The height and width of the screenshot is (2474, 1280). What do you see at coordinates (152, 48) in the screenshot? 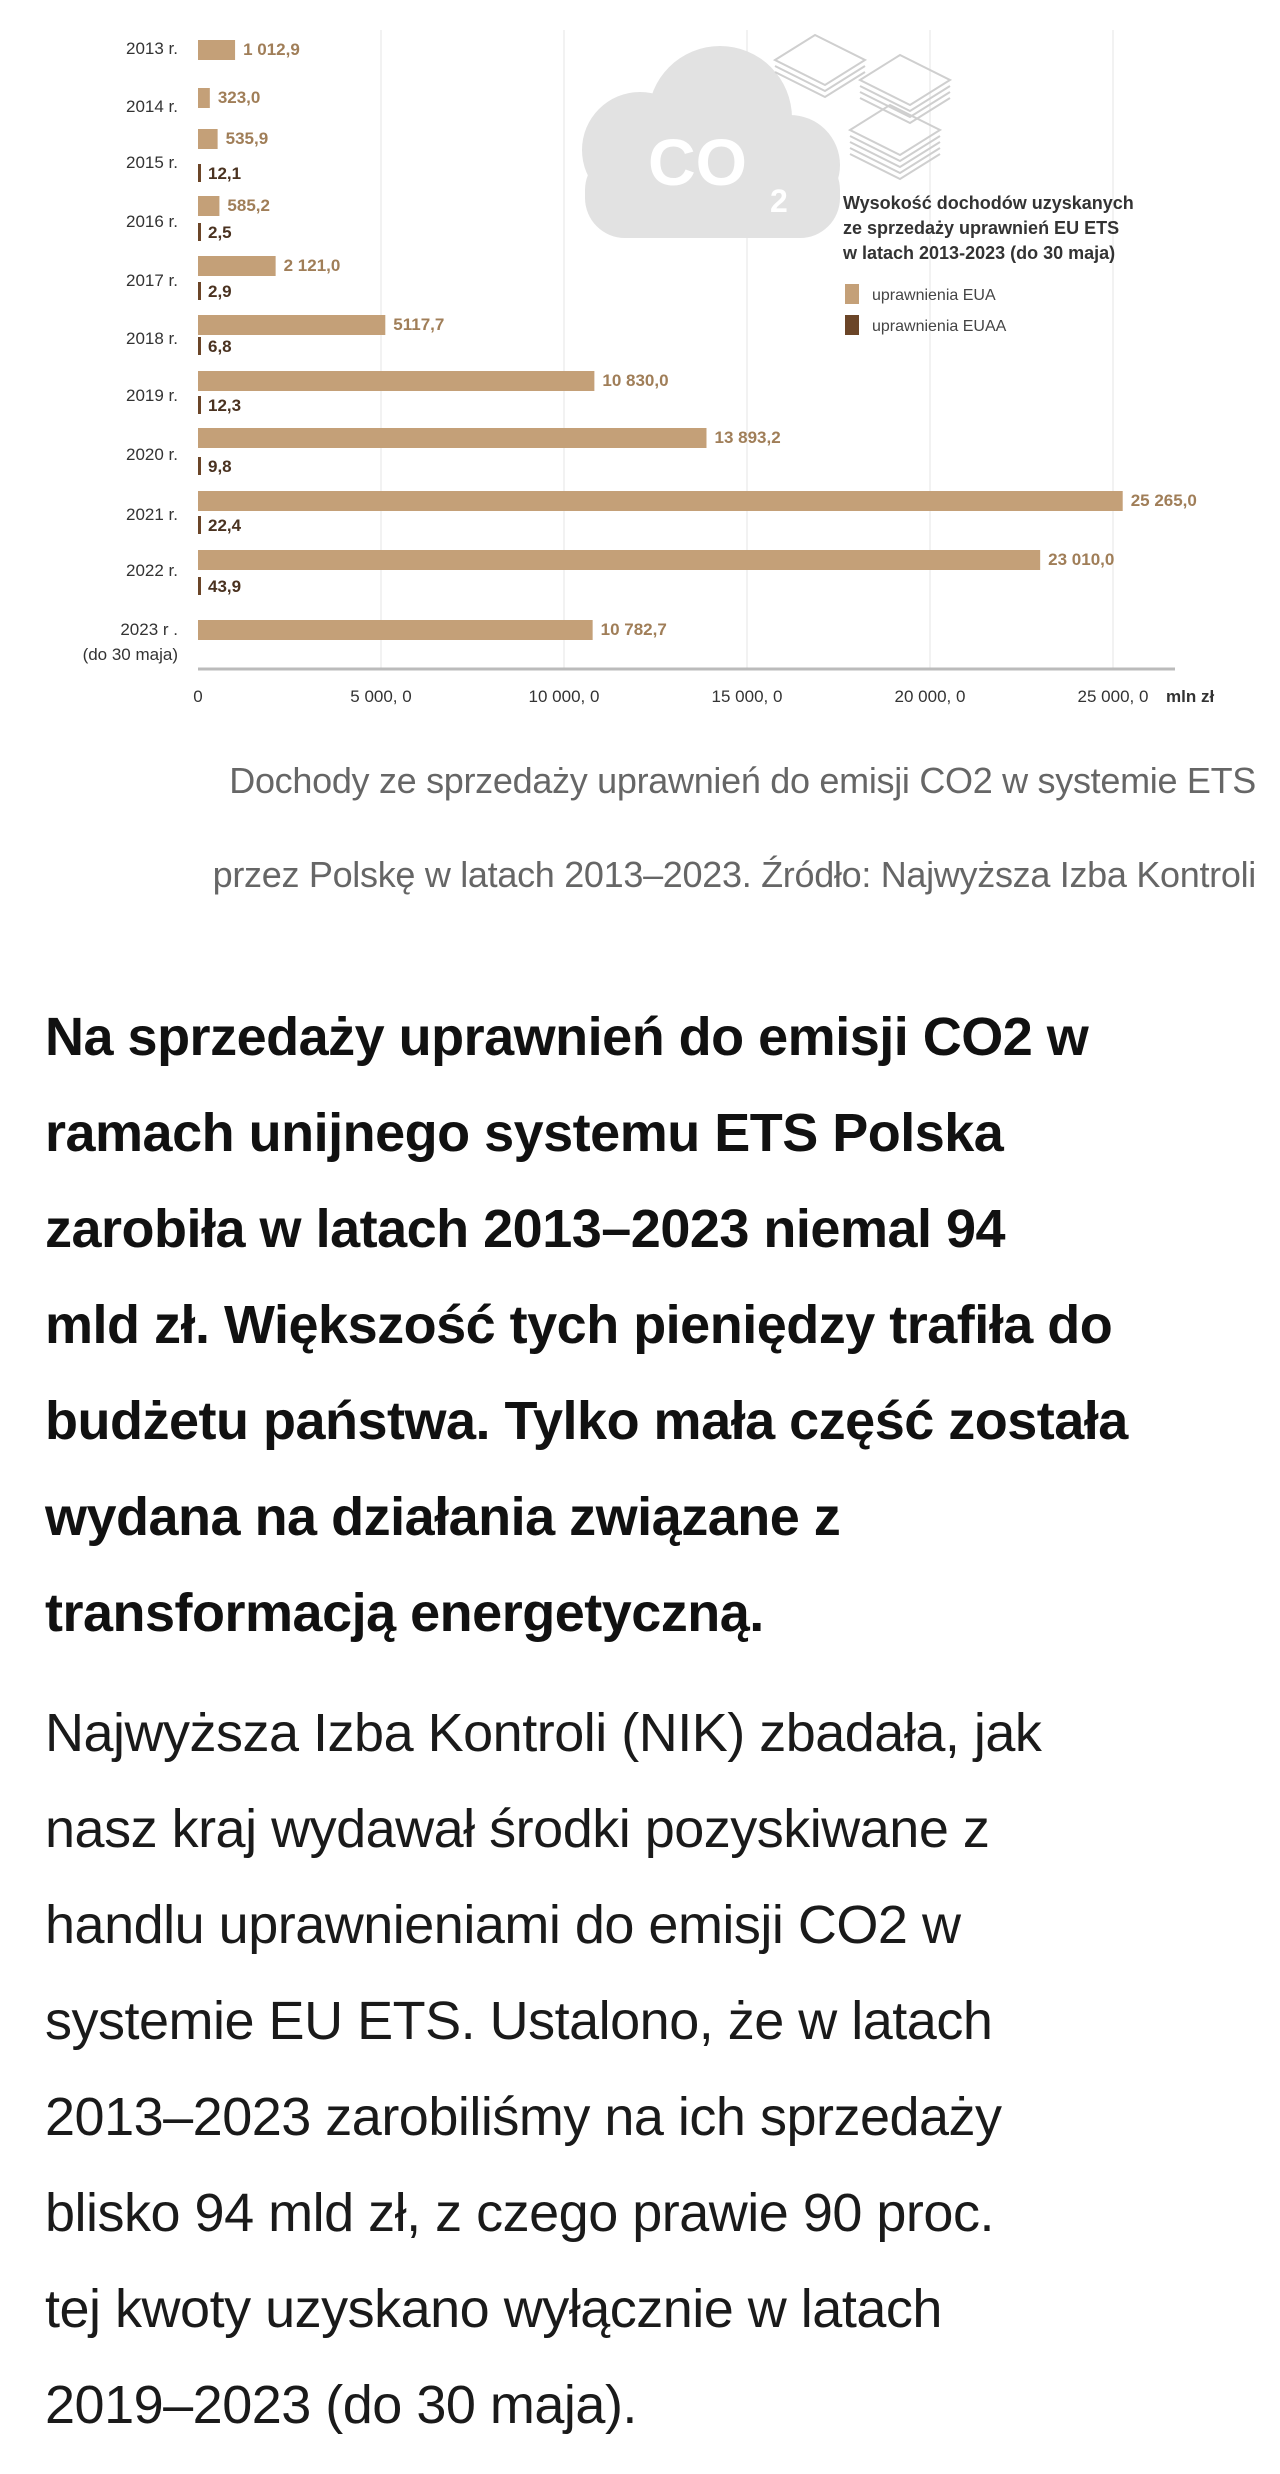
I see `y-category-label: 2013 r.` at bounding box center [152, 48].